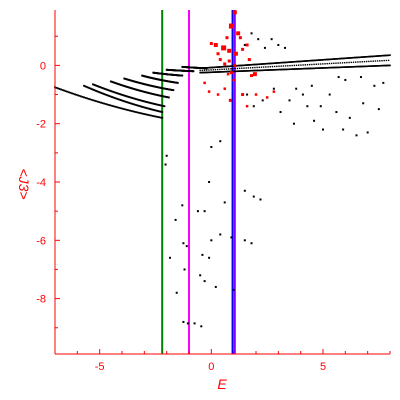  What do you see at coordinates (43, 66) in the screenshot?
I see `y-tick-label: 0` at bounding box center [43, 66].